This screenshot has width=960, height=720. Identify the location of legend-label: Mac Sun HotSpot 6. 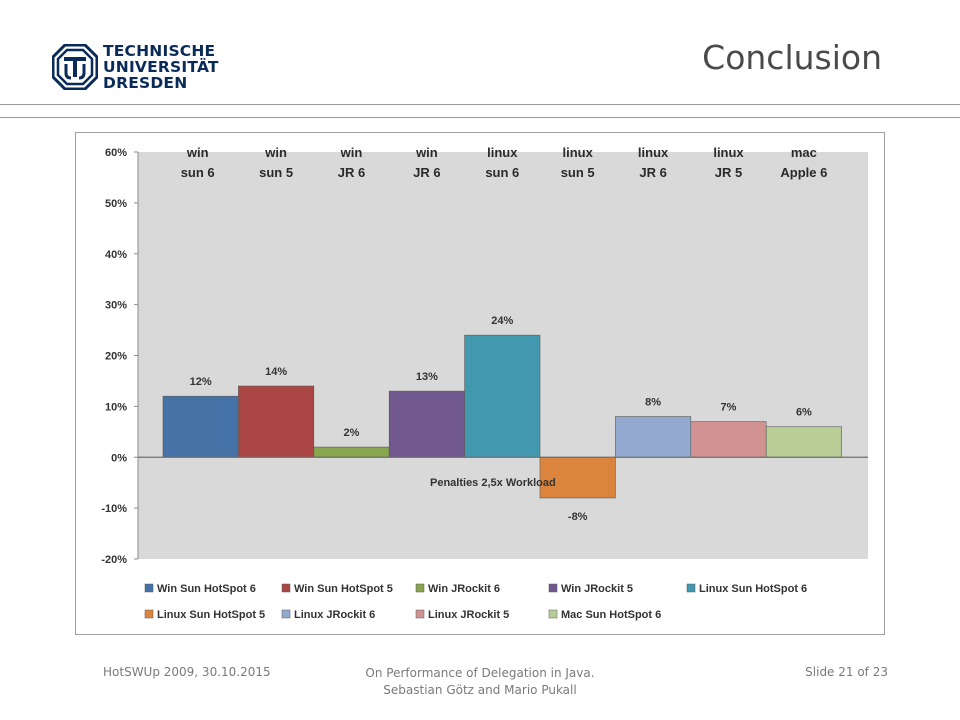
(611, 615).